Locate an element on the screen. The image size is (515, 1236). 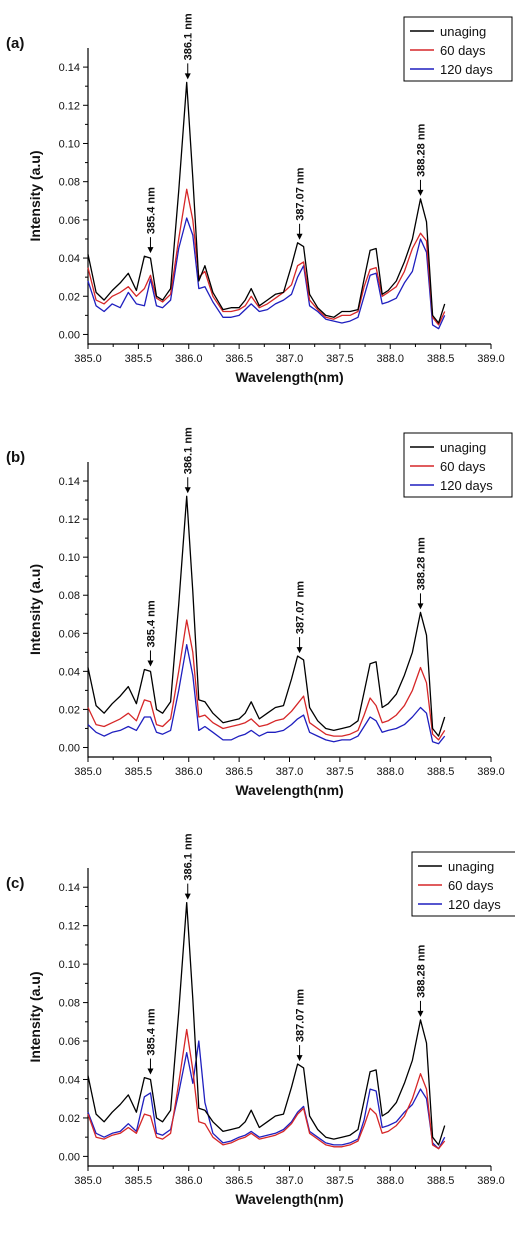
panel-label: (a) is located at coordinates (15, 43).